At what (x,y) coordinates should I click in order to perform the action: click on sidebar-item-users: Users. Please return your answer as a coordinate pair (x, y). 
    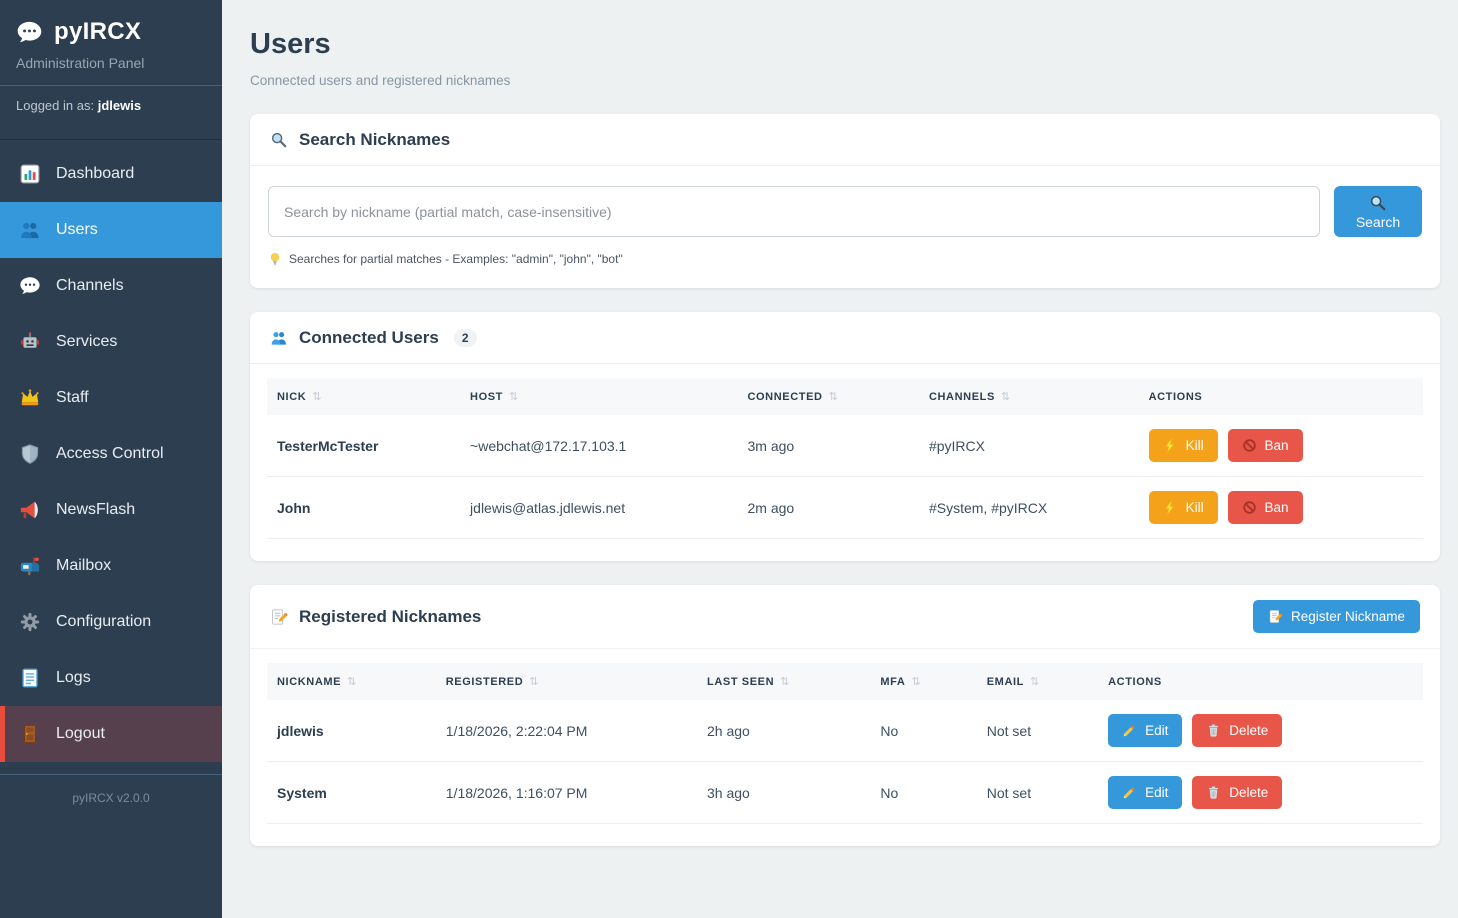
    Looking at the image, I should click on (111, 230).